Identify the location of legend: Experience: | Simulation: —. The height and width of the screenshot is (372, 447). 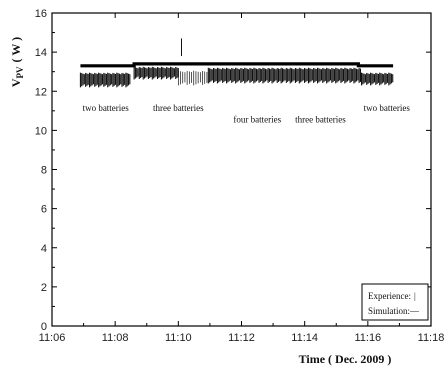
(395, 302).